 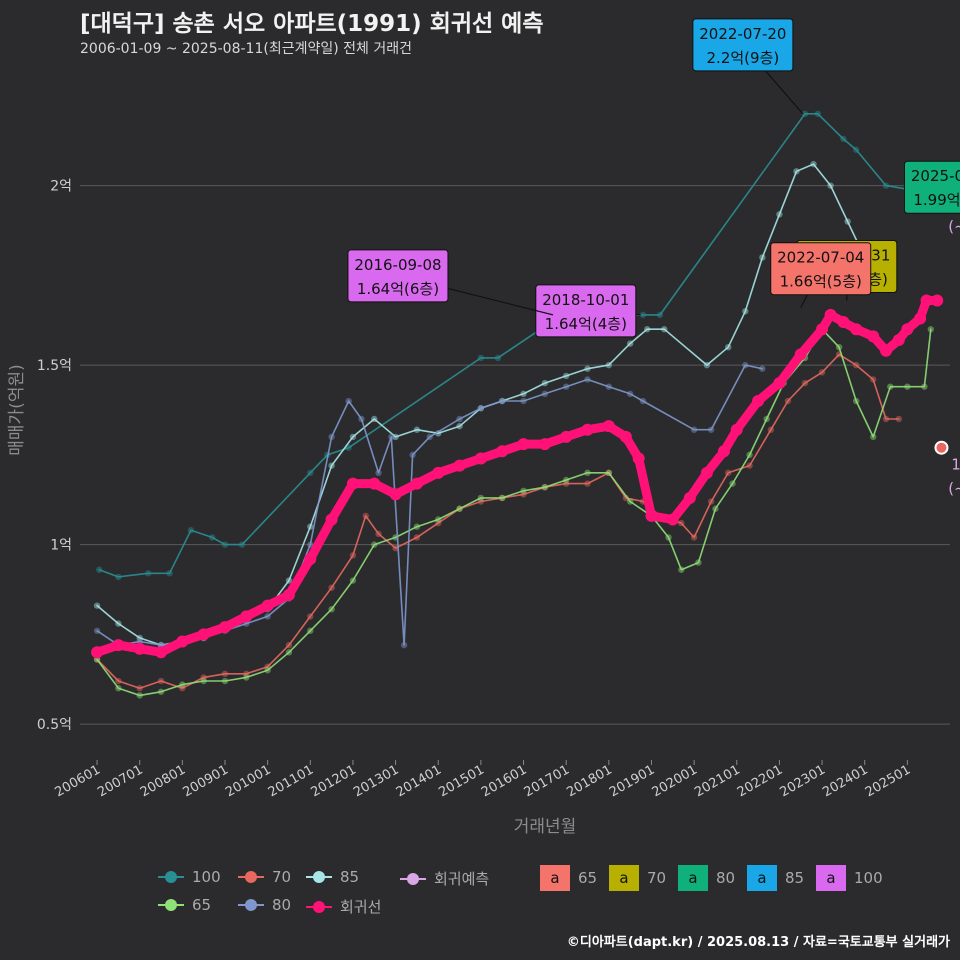 I want to click on x-tick-label-3: 200901, so click(x=206, y=781).